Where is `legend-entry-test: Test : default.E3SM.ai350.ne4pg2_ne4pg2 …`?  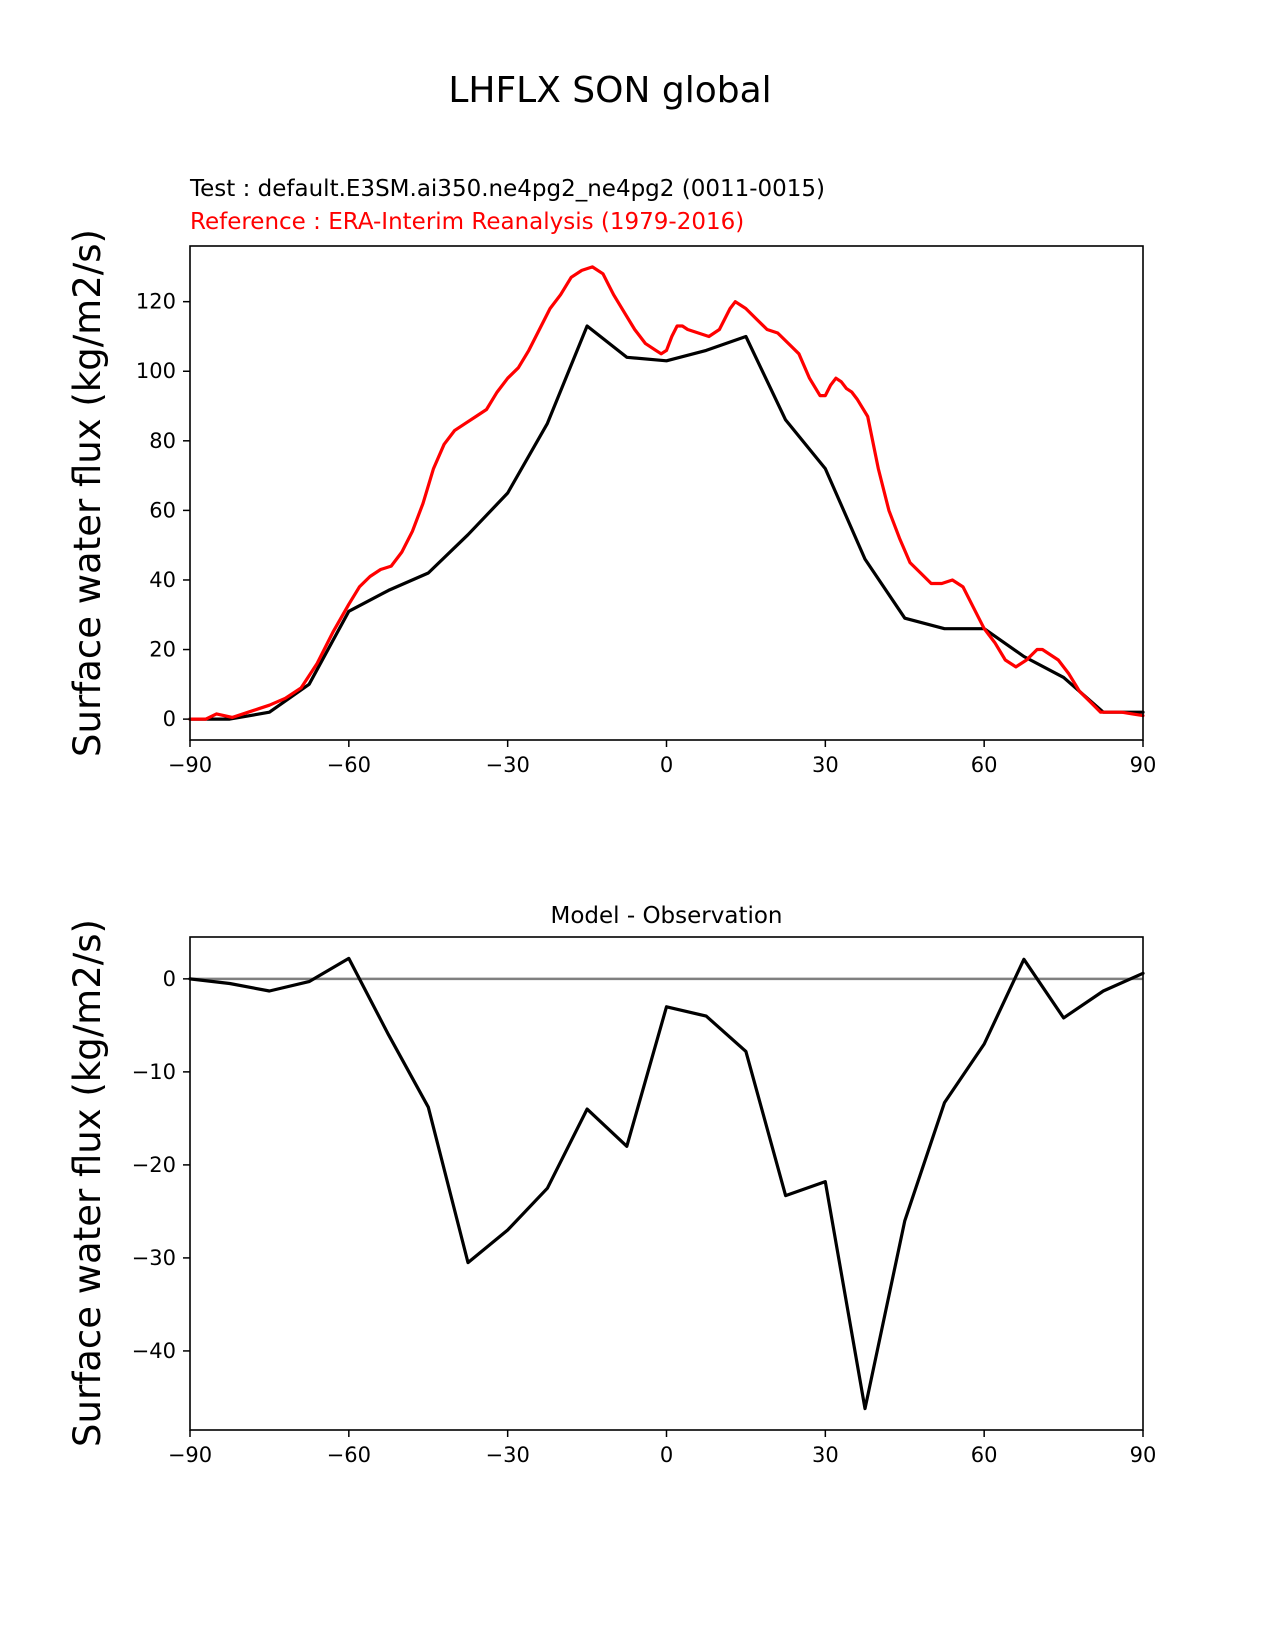 legend-entry-test: Test : default.E3SM.ai350.ne4pg2_ne4pg2 … is located at coordinates (507, 189).